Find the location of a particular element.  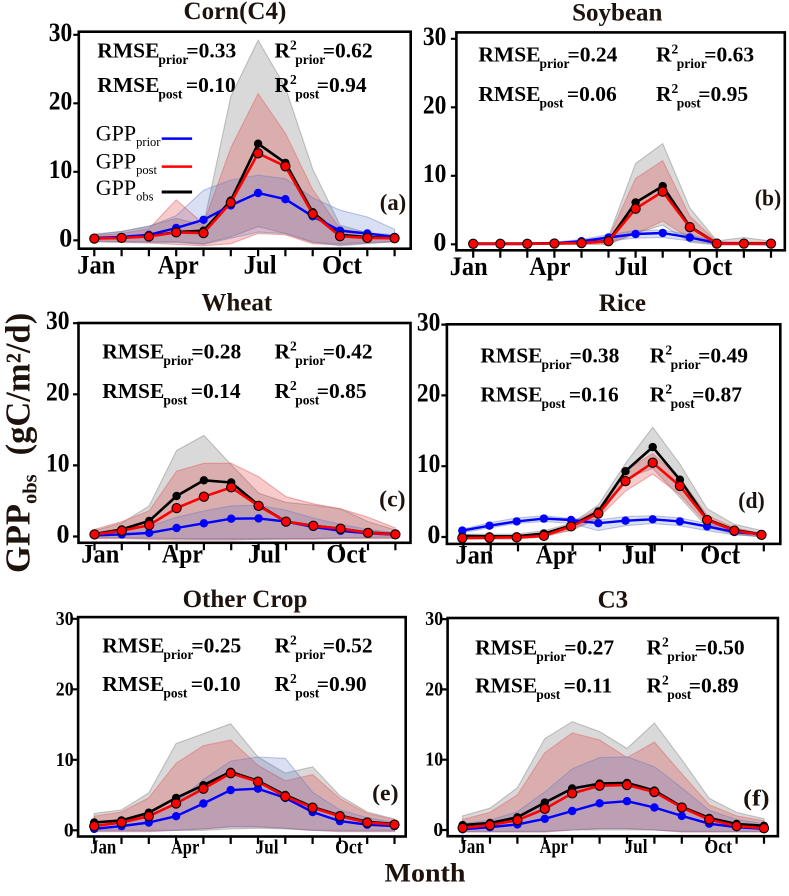

svg-text: RMSEprior=0.25 is located at coordinates (171, 647).